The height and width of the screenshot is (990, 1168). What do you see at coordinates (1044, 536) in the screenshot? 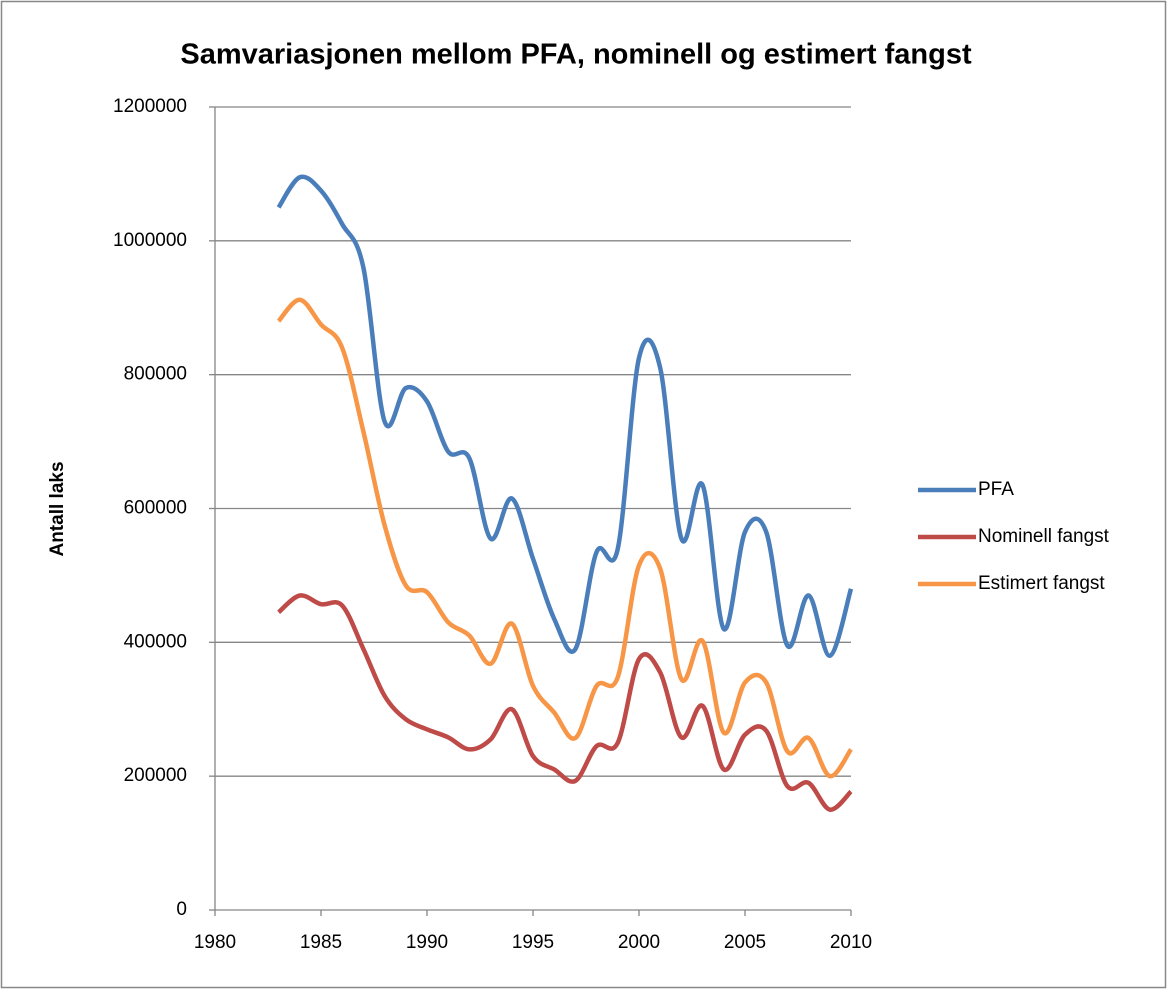
I see `legend-label: Nominell fangst` at bounding box center [1044, 536].